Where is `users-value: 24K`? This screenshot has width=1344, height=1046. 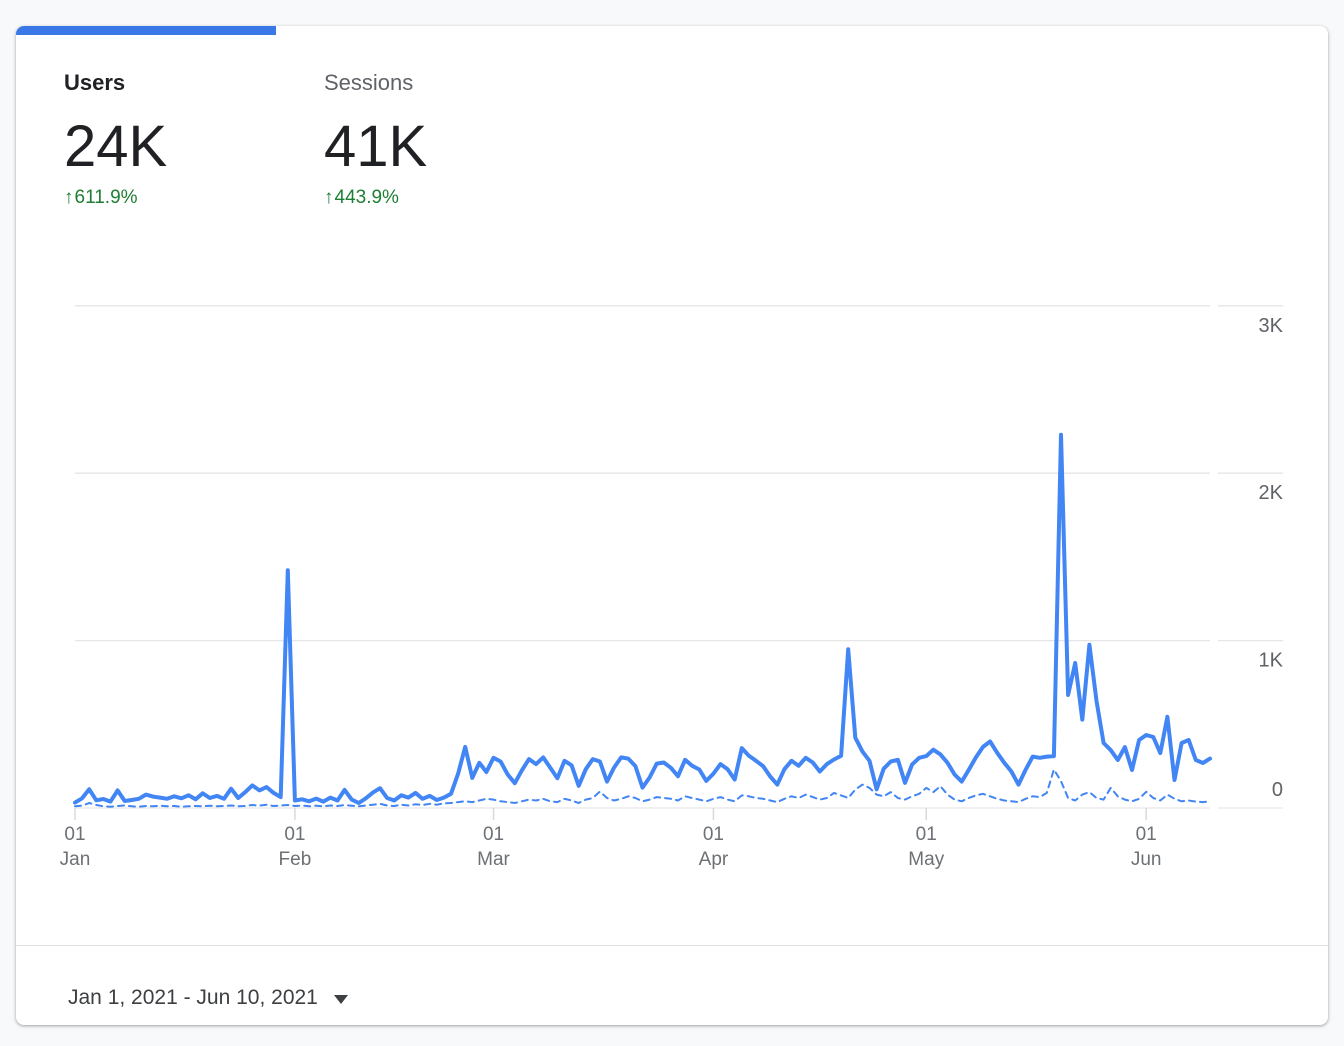 users-value: 24K is located at coordinates (116, 146).